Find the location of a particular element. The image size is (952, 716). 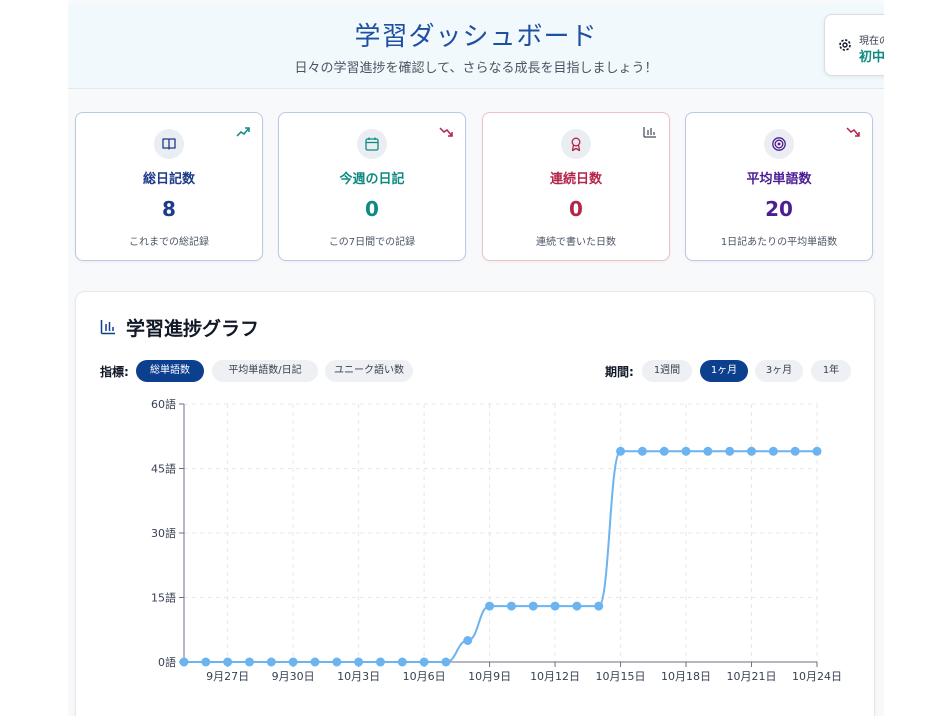

stat-value: 8 is located at coordinates (169, 209).